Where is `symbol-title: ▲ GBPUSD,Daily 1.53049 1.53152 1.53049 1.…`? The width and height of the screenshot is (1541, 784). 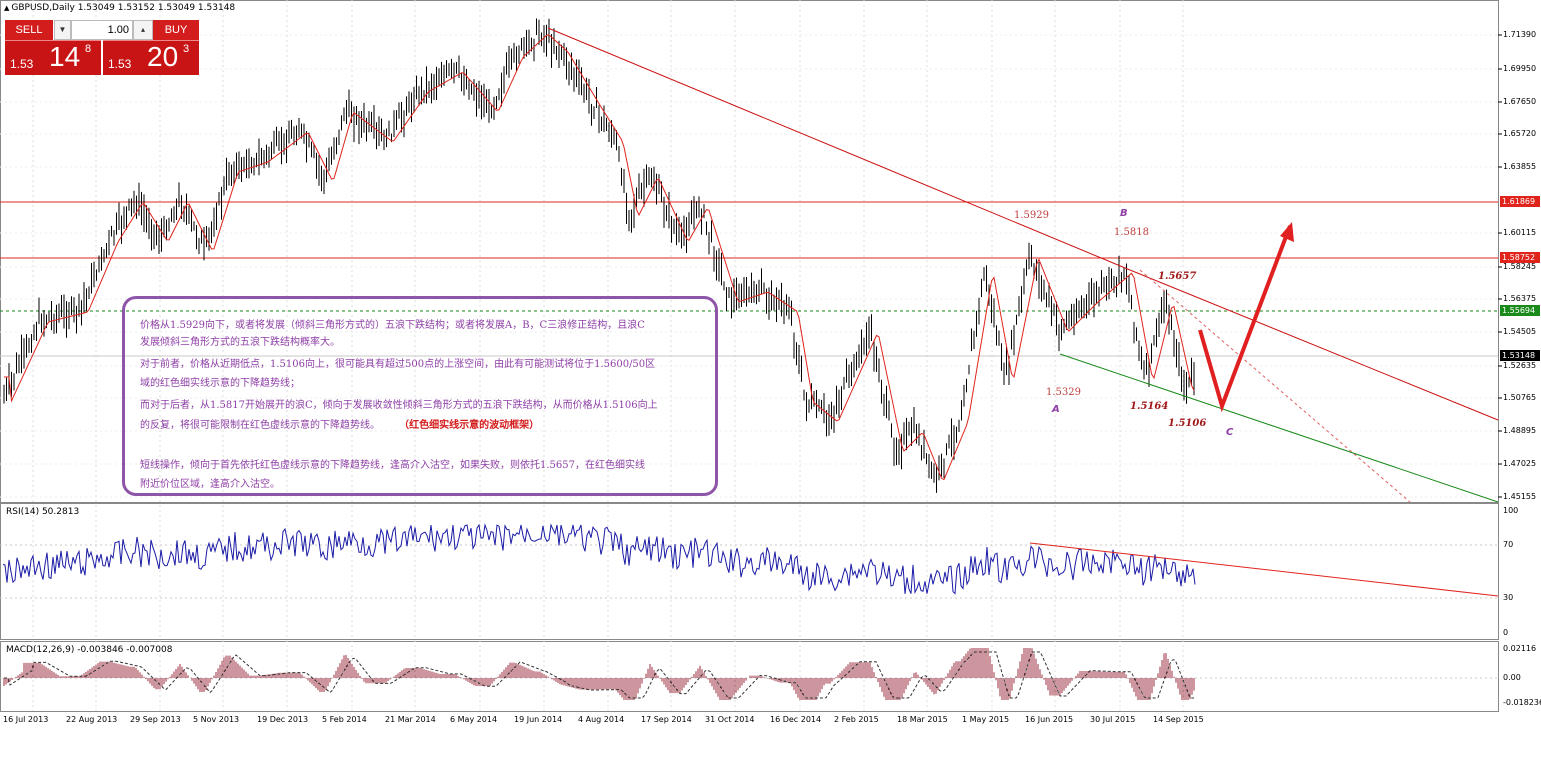 symbol-title: ▲ GBPUSD,Daily 1.53049 1.53152 1.53049 1.… is located at coordinates (119, 8).